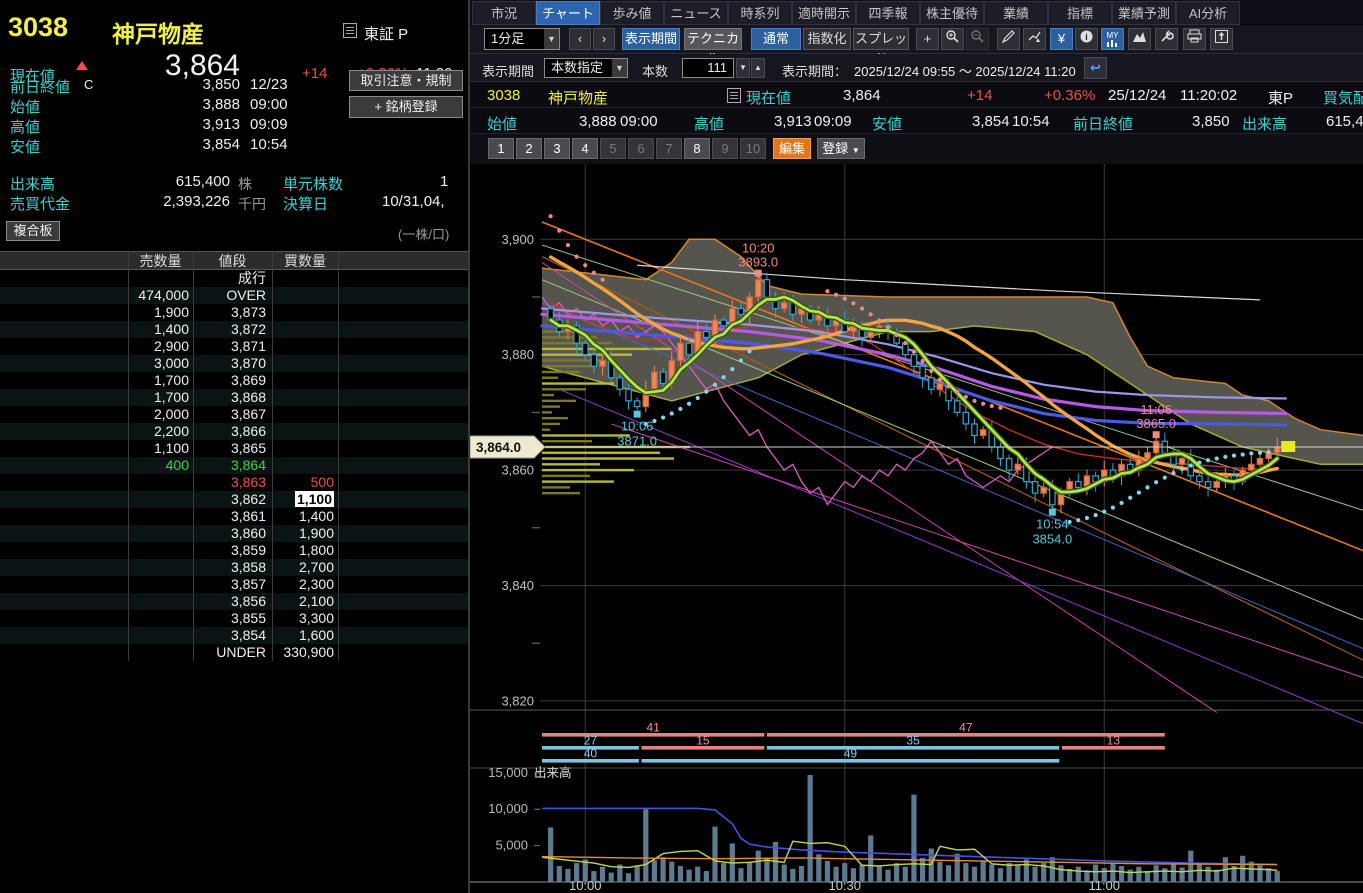 This screenshot has height=893, width=1363. I want to click on pencil-icon, so click(1008, 39).